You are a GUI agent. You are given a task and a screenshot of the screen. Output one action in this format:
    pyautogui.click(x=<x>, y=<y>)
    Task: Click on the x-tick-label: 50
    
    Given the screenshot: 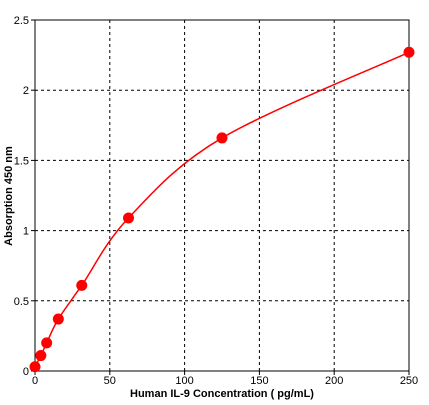 What is the action you would take?
    pyautogui.click(x=110, y=381)
    